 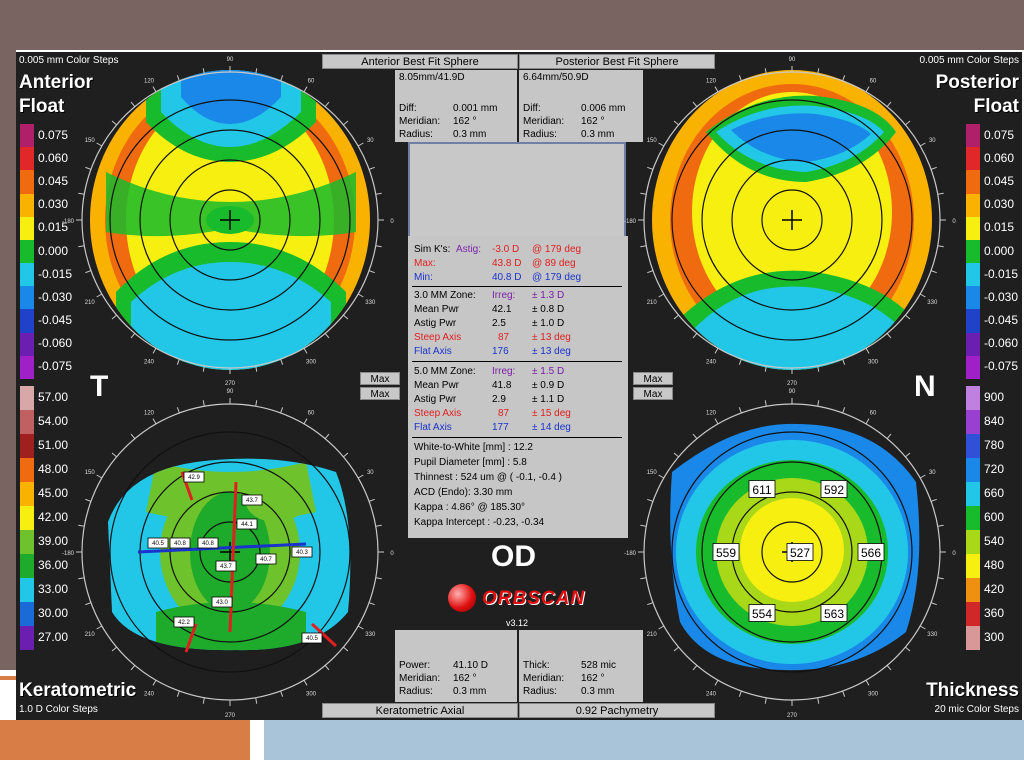 What do you see at coordinates (652, 141) in the screenshot?
I see `posterior-axis-label: 150` at bounding box center [652, 141].